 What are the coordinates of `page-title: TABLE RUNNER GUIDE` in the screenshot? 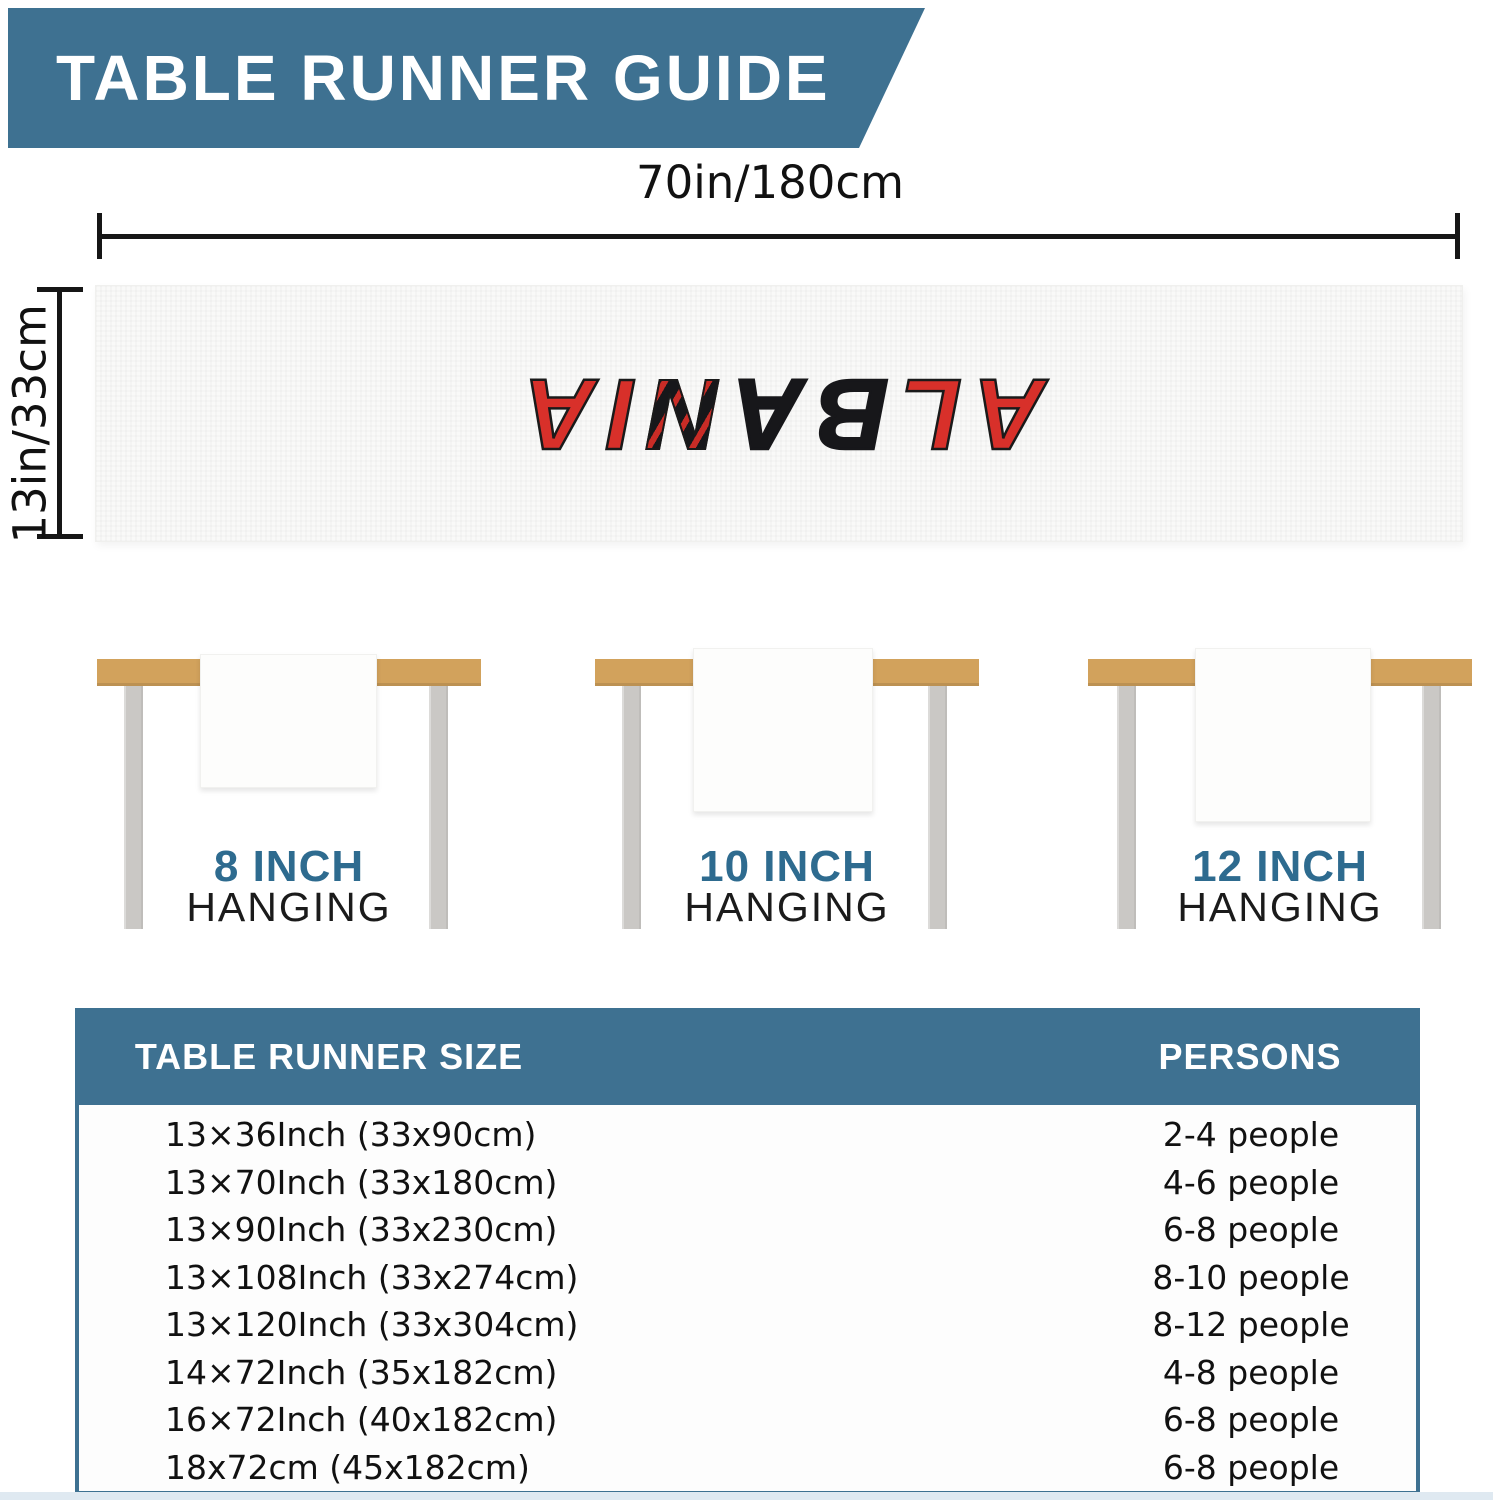 It's located at (443, 78).